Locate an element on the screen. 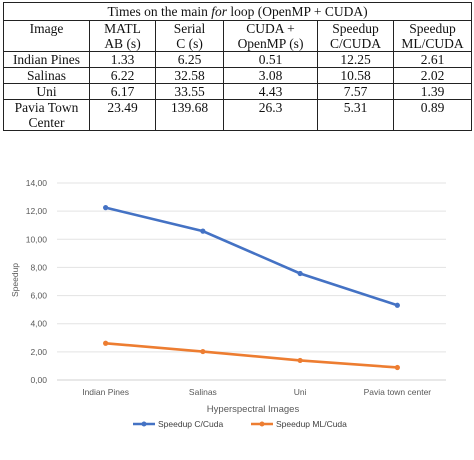  x-tick-label: Indian Pines is located at coordinates (105, 392).